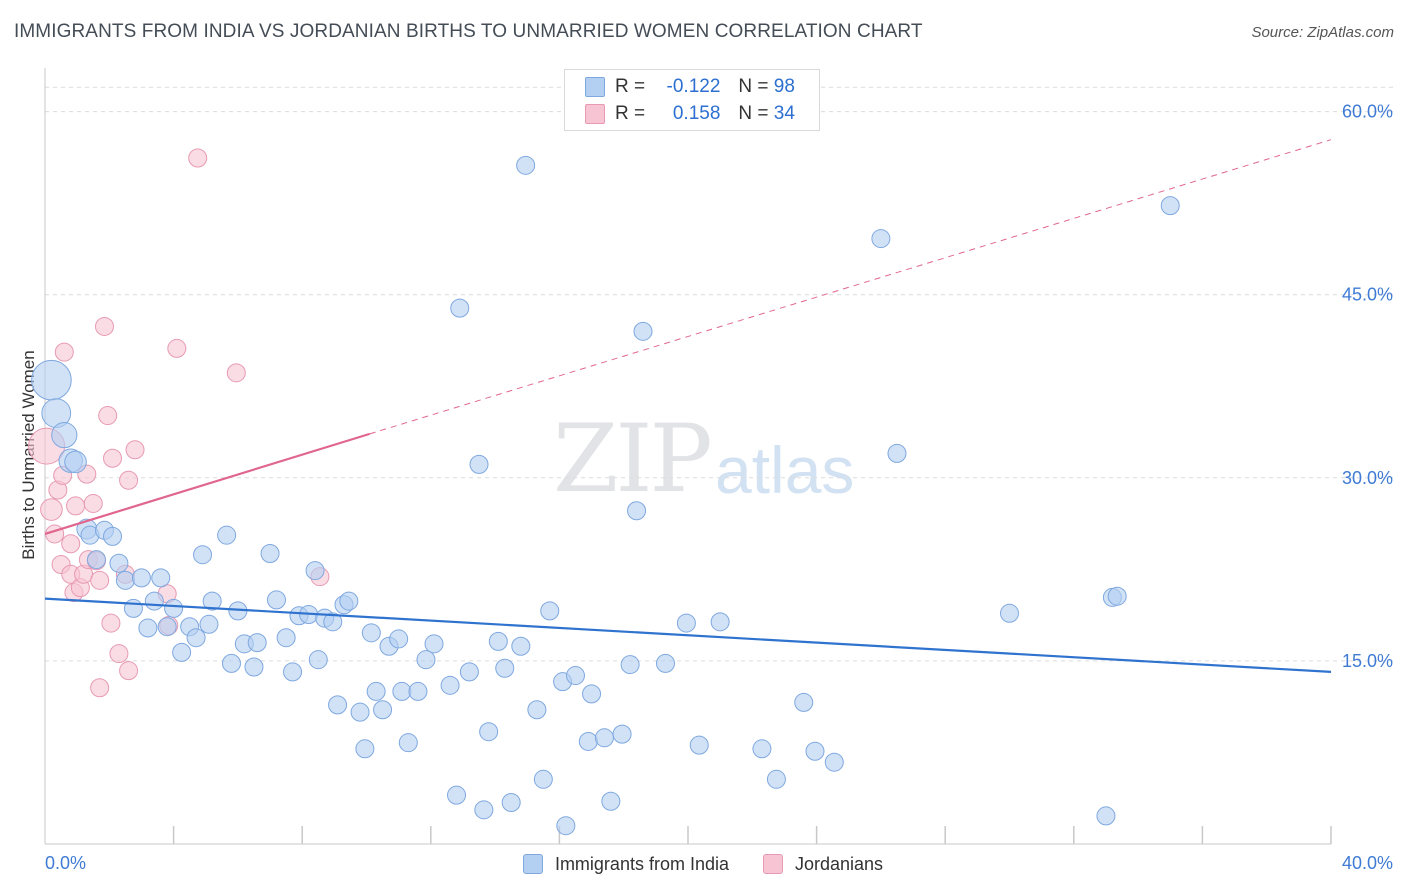 This screenshot has width=1406, height=892. I want to click on legend-row-jordan: R = 0.158 N = 34, so click(690, 114).